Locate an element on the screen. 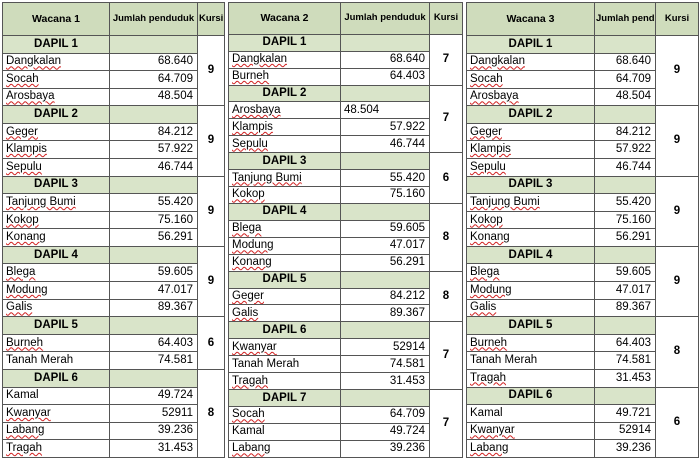 The image size is (700, 462). population-value: 84.212 is located at coordinates (153, 132).